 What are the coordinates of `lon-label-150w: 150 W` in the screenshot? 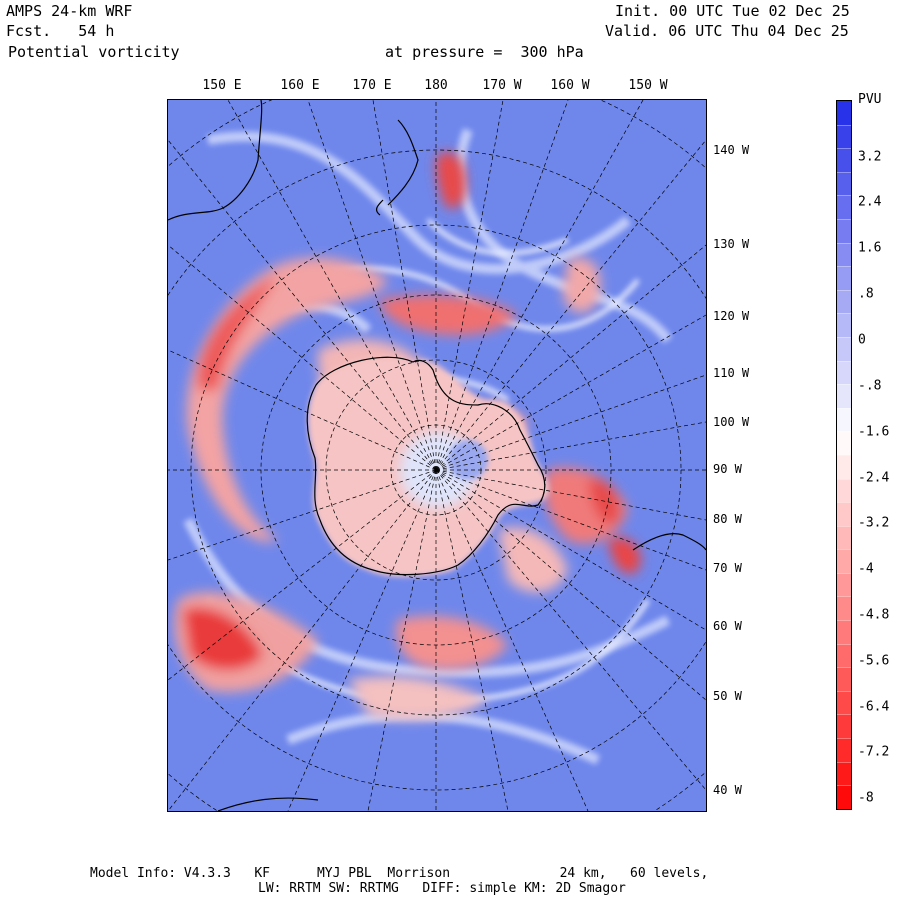 It's located at (648, 85).